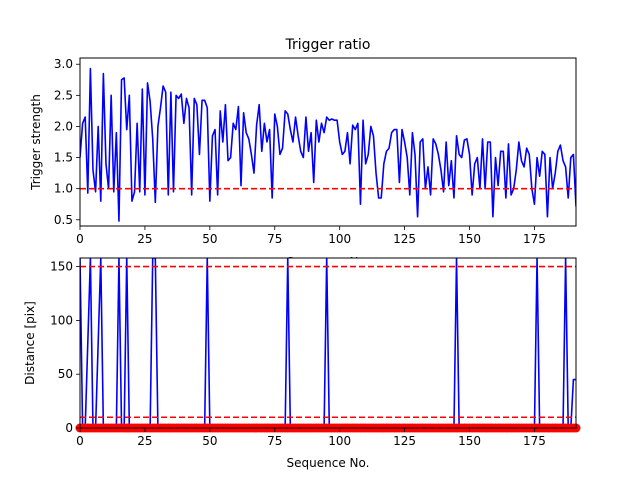 This screenshot has height=480, width=640. What do you see at coordinates (63, 95) in the screenshot?
I see `y-tick-label: 2.5` at bounding box center [63, 95].